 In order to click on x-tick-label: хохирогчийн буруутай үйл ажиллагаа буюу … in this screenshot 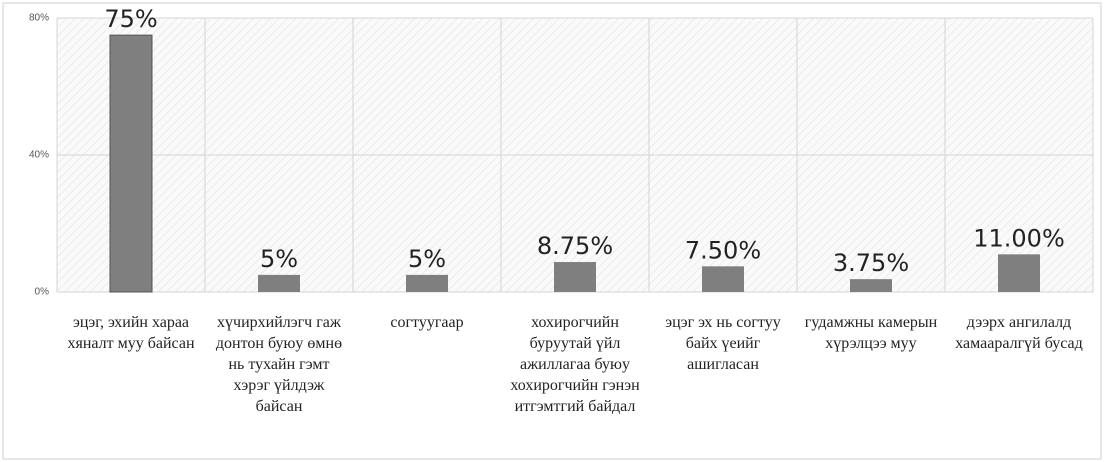, I will do `click(575, 364)`.